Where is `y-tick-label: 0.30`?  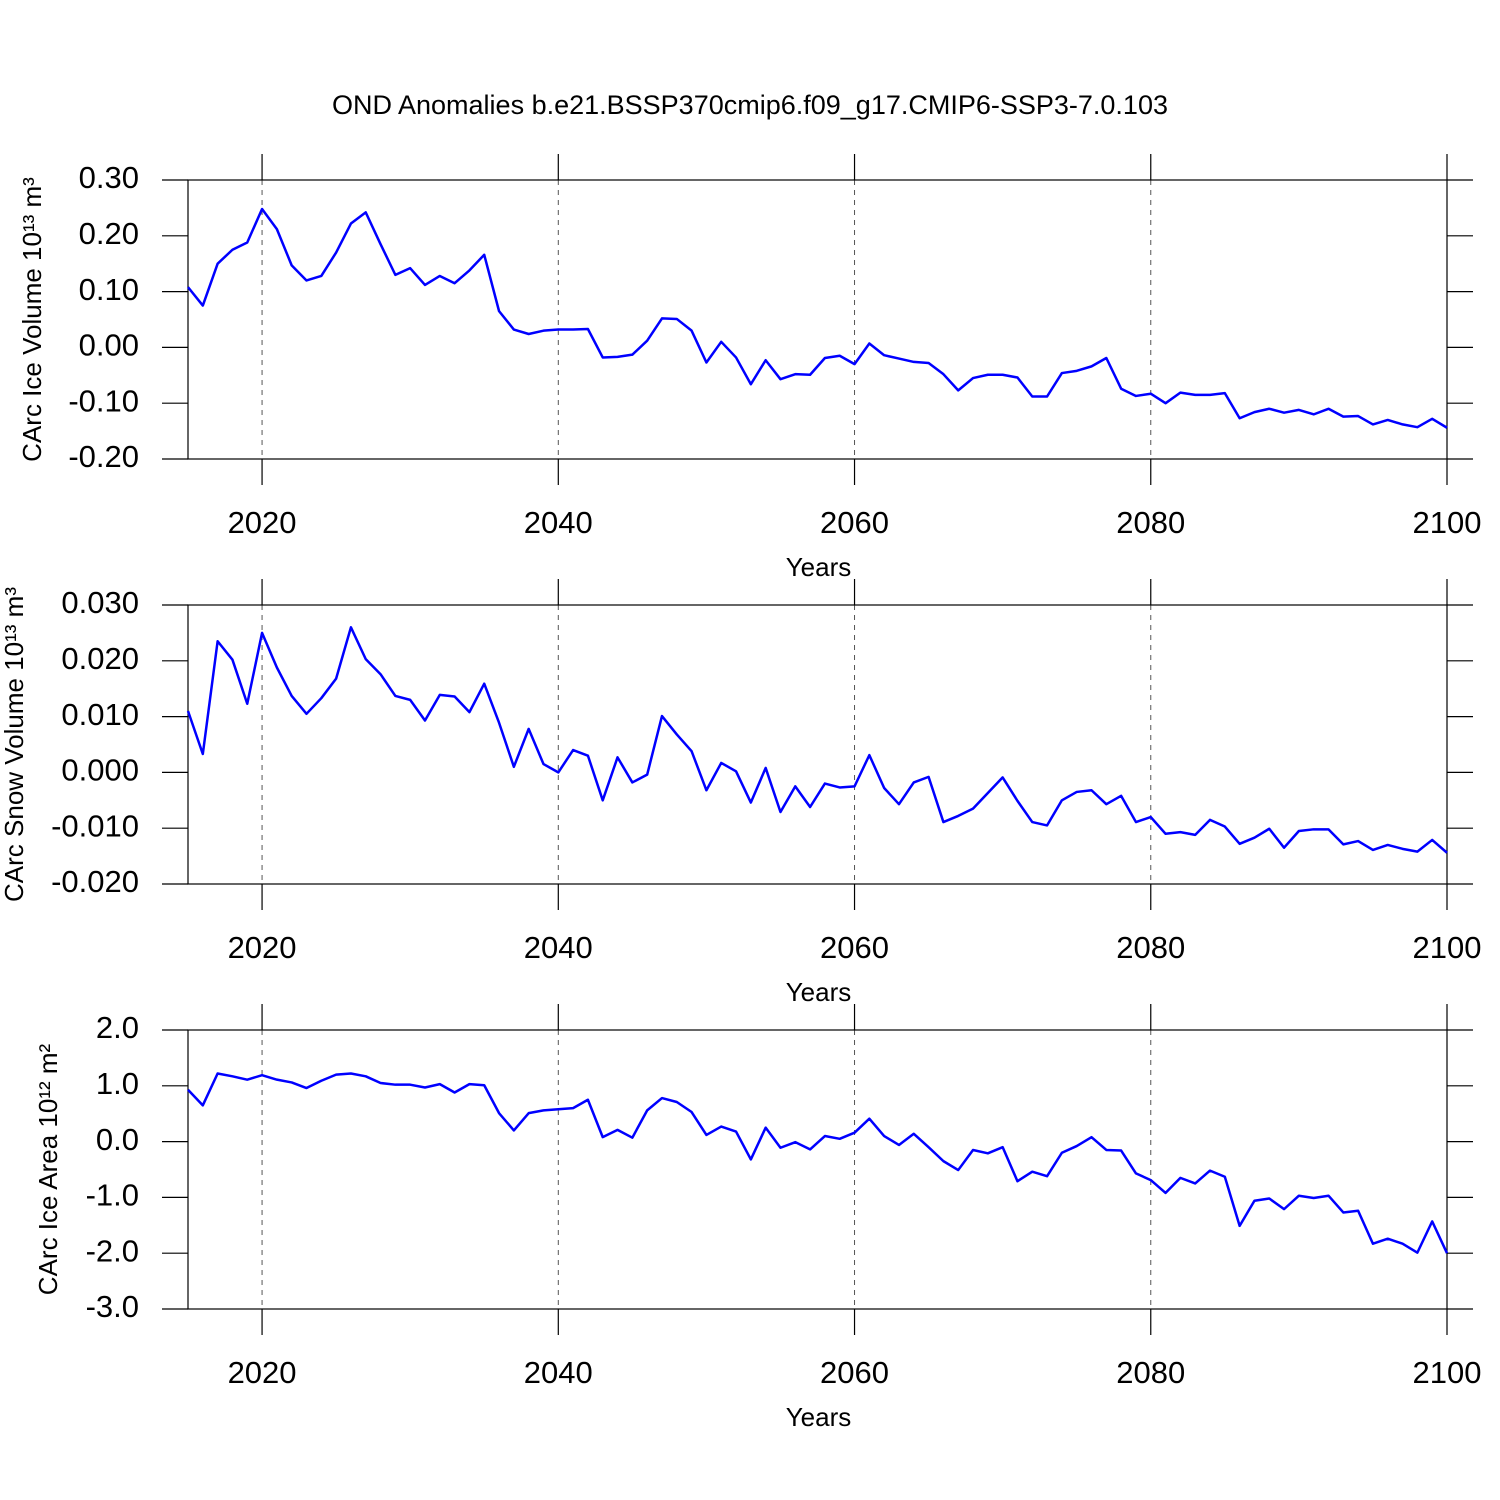 y-tick-label: 0.30 is located at coordinates (109, 177).